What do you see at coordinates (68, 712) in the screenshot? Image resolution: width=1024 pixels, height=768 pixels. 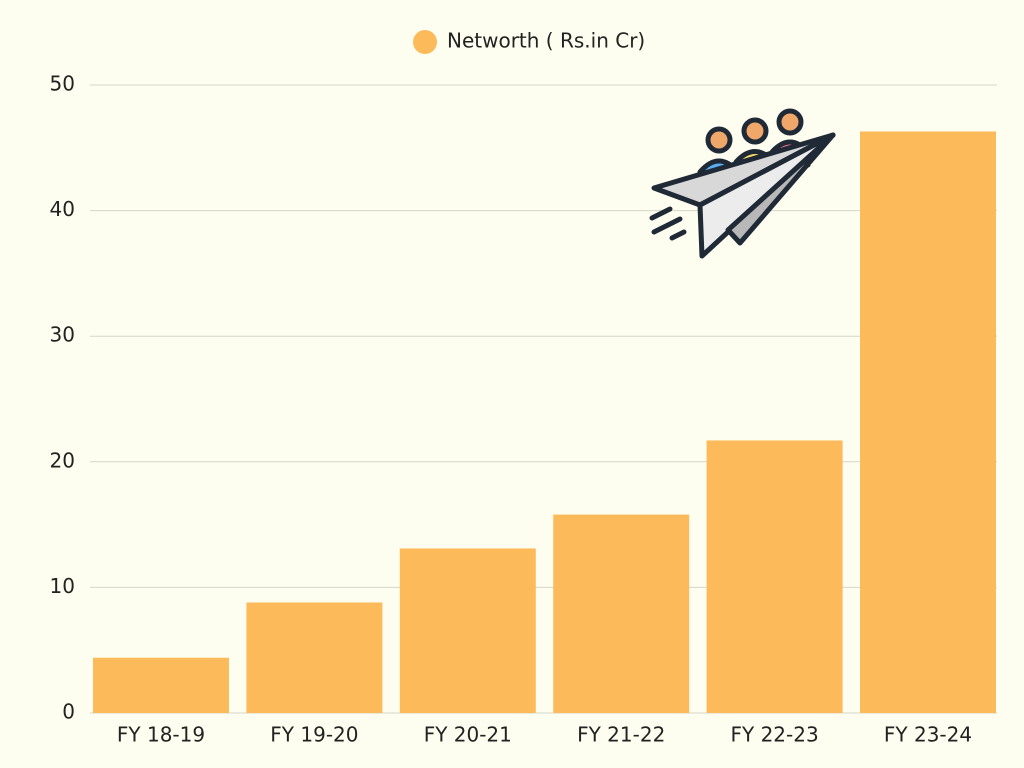 I see `y-tick-label: 0` at bounding box center [68, 712].